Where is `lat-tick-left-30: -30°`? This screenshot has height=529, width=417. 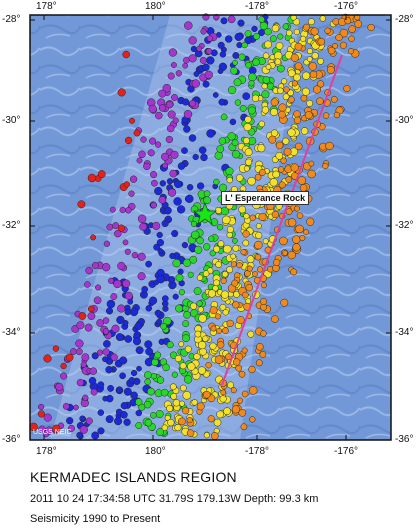 lat-tick-left-30: -30° is located at coordinates (11, 120).